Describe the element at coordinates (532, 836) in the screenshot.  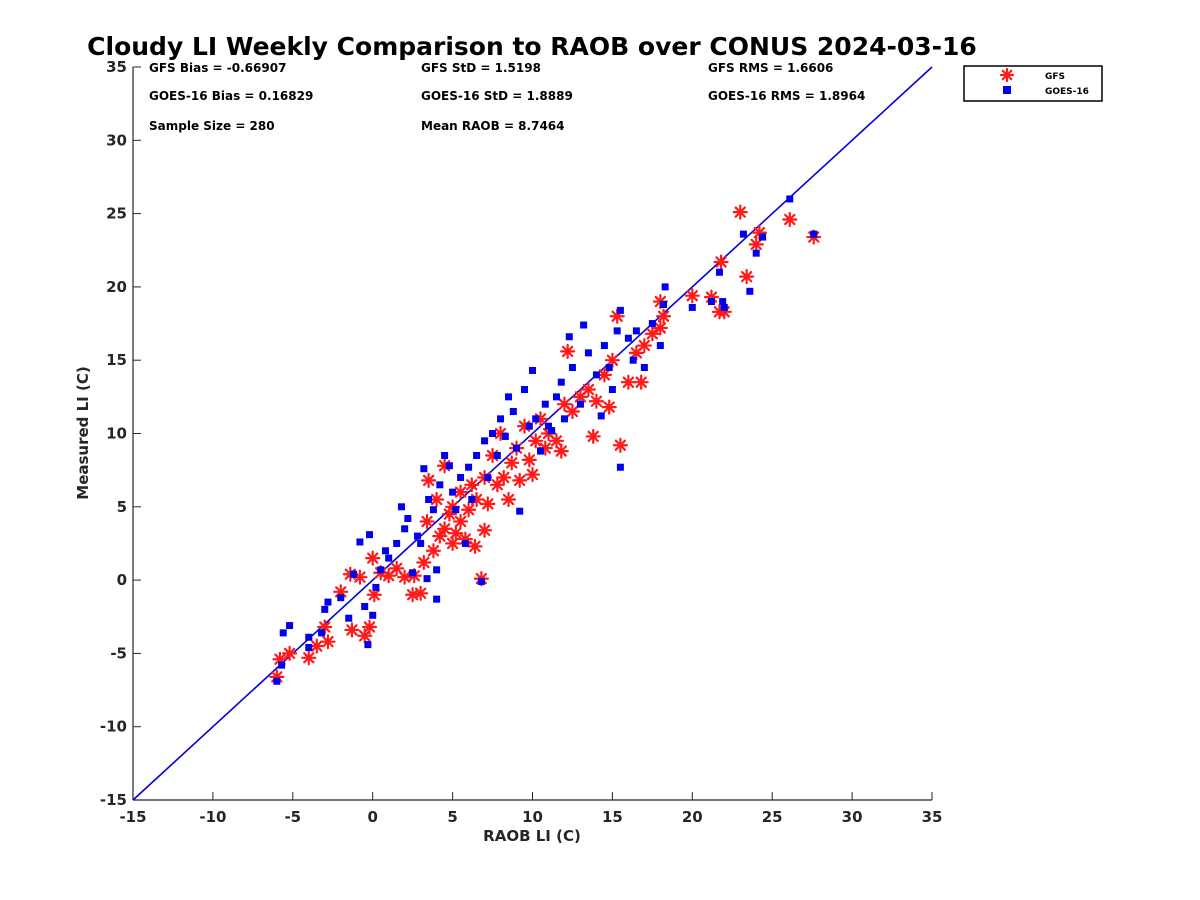
I see `x-axis-label: RAOB LI (C)` at that location.